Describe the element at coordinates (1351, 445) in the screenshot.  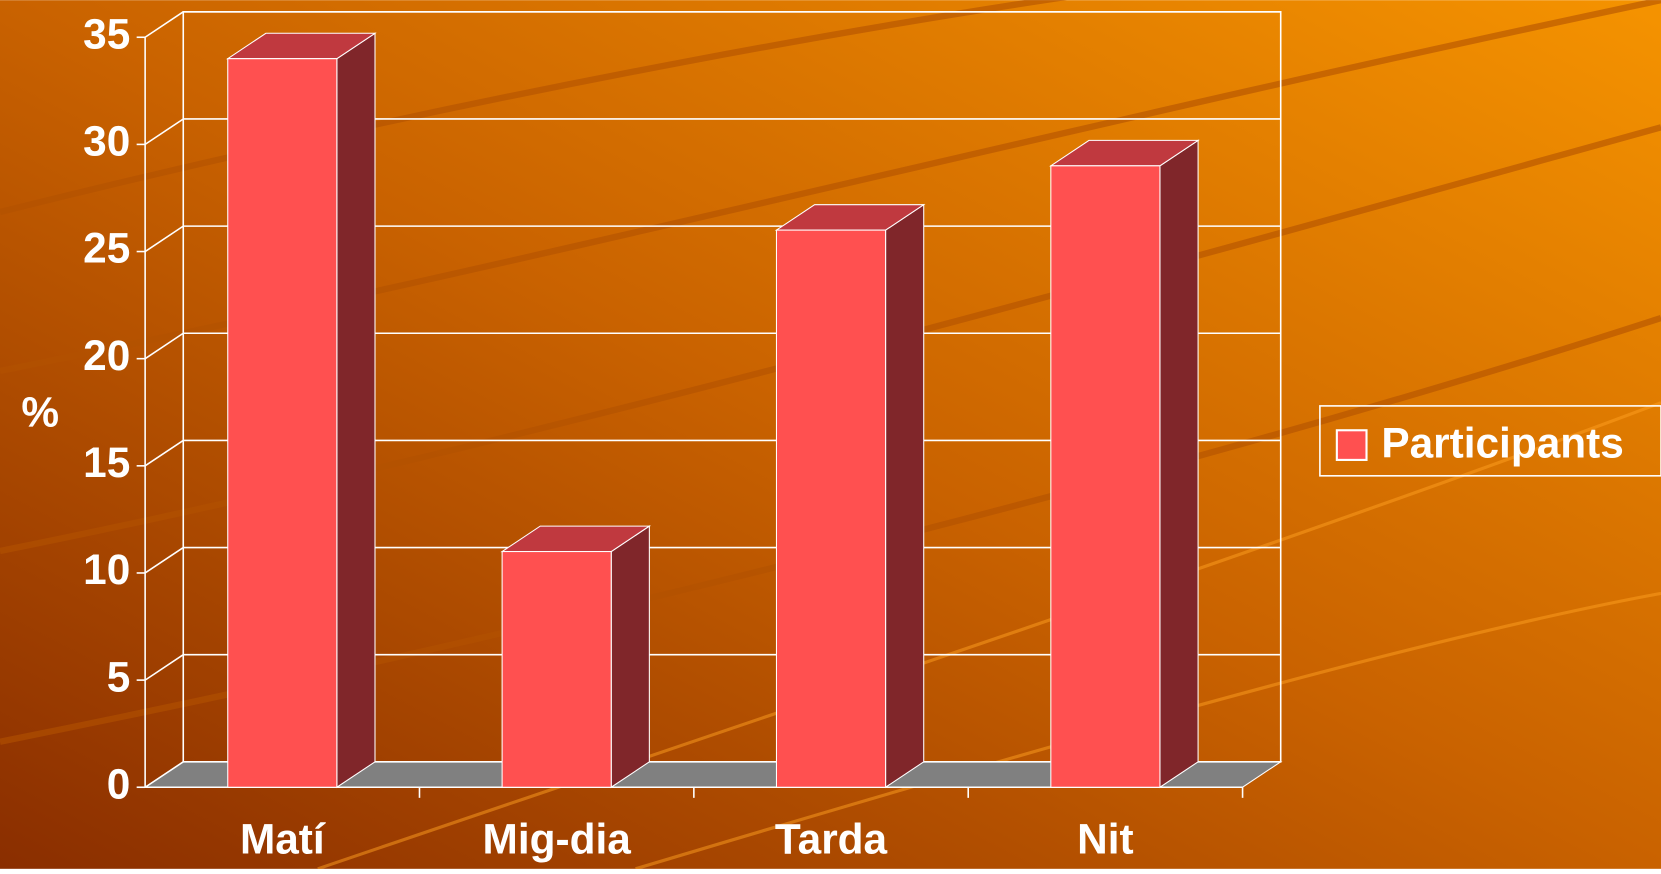
I see `legend-swatch` at that location.